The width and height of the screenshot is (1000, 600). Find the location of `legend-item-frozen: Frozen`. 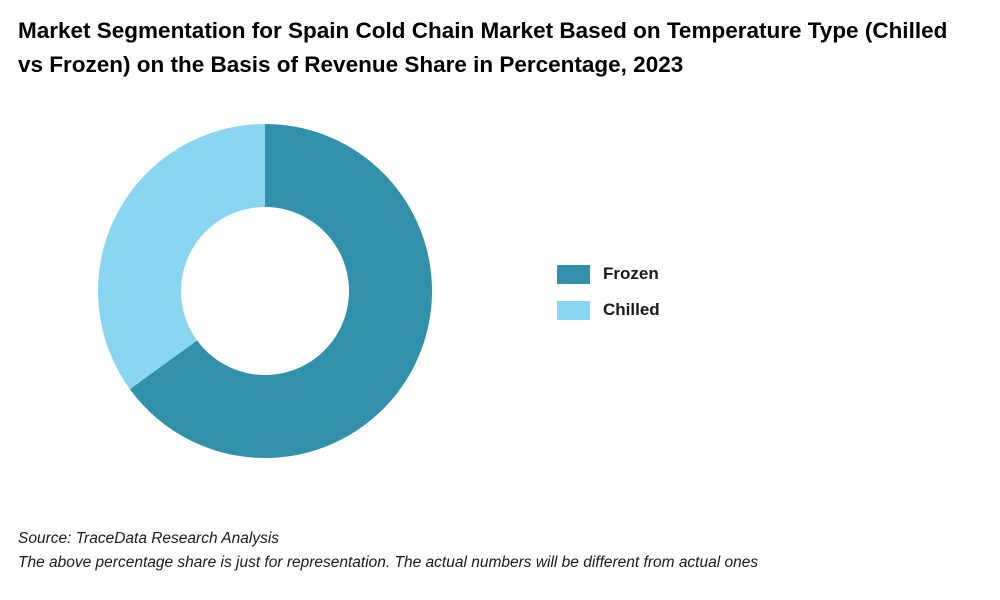

legend-item-frozen: Frozen is located at coordinates (608, 274).